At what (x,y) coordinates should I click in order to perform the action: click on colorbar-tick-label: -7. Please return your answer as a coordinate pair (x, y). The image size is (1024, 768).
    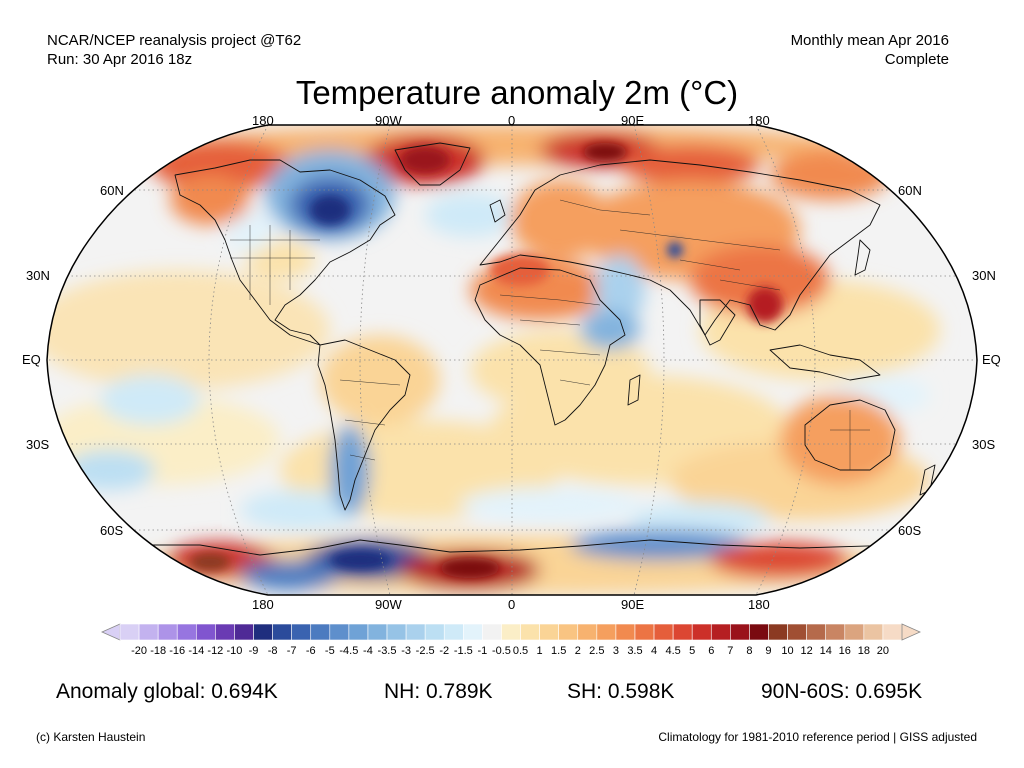
    Looking at the image, I should click on (292, 651).